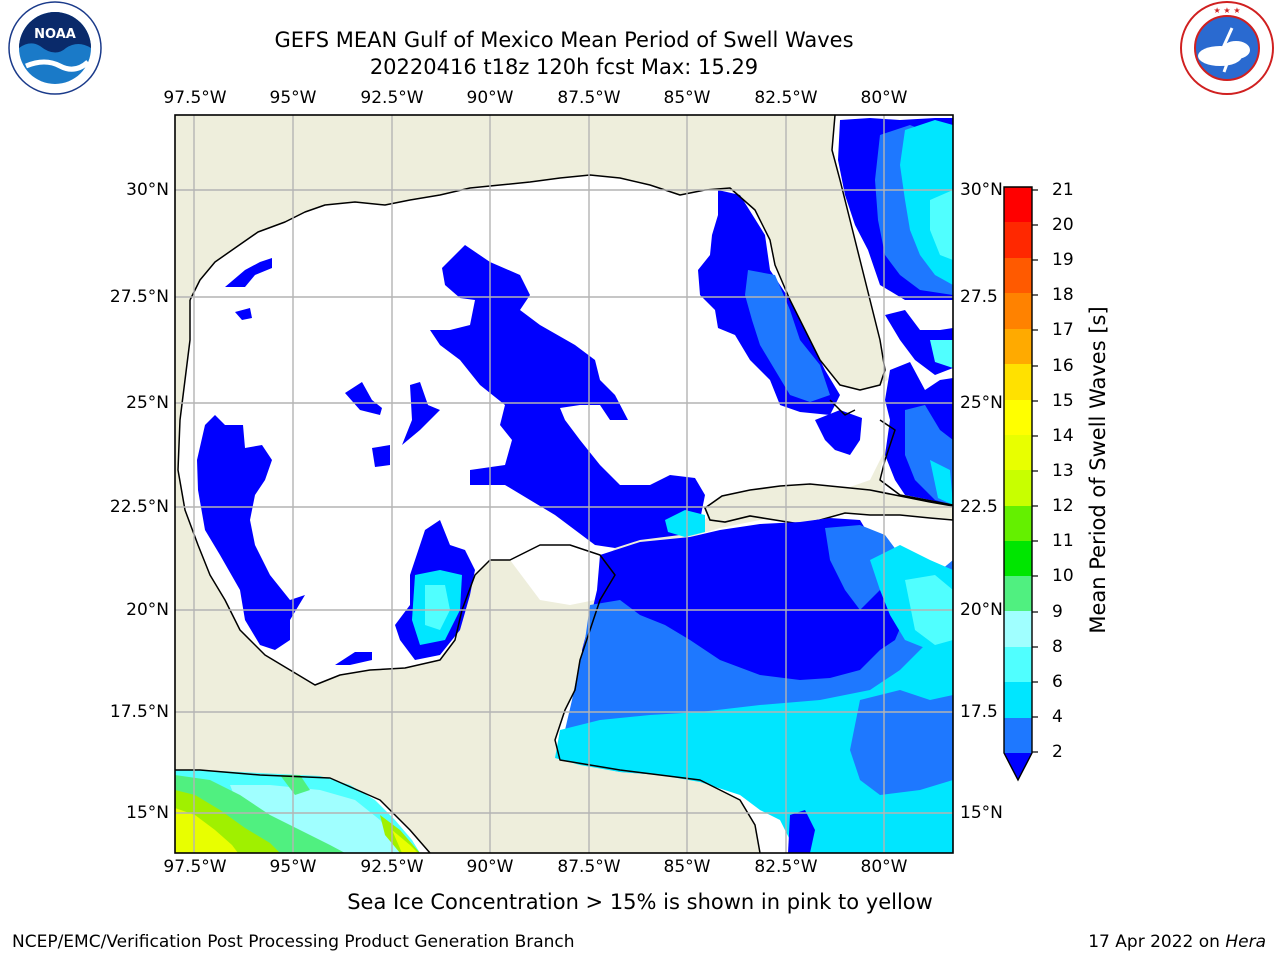 The image size is (1280, 960). I want to click on lat-label-left: 22.5°N, so click(139, 507).